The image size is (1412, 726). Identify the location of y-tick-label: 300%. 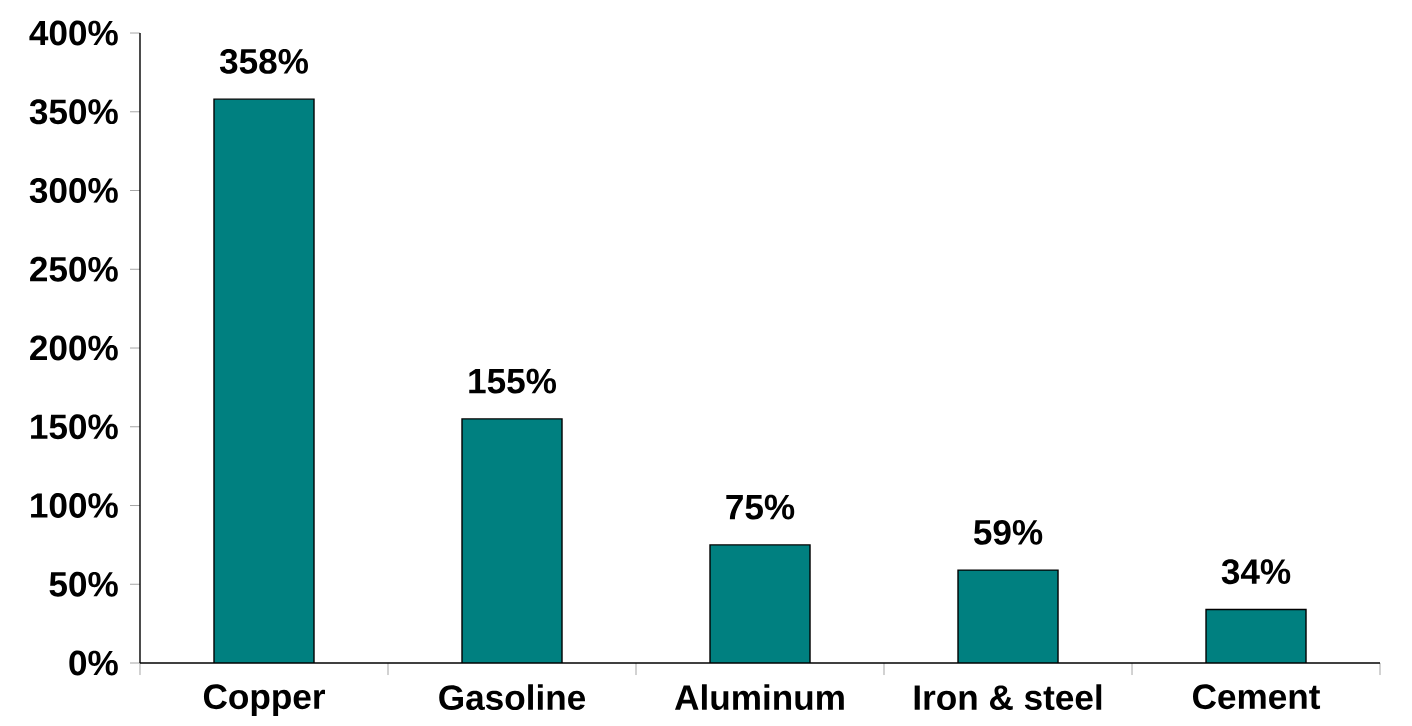
(73, 190).